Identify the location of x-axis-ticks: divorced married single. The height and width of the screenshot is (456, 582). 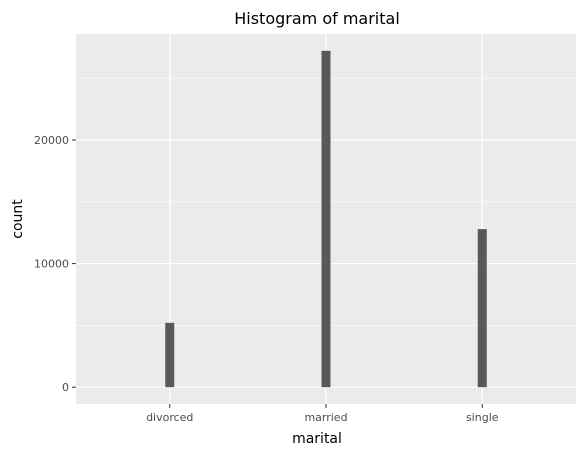
(322, 414).